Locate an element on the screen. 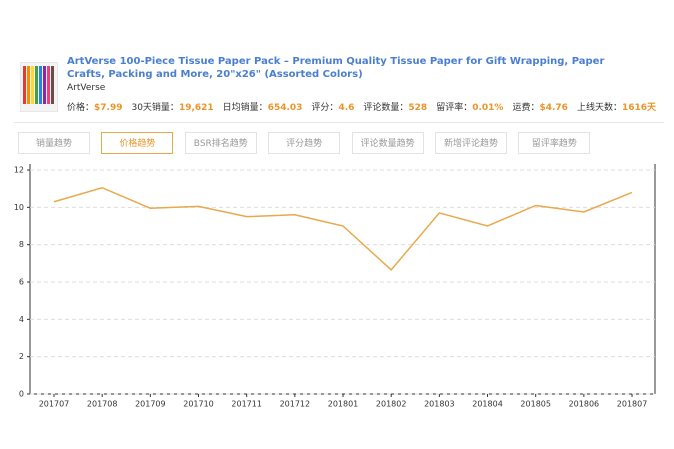 The height and width of the screenshot is (449, 674). stat-value: $7.99 is located at coordinates (108, 108).